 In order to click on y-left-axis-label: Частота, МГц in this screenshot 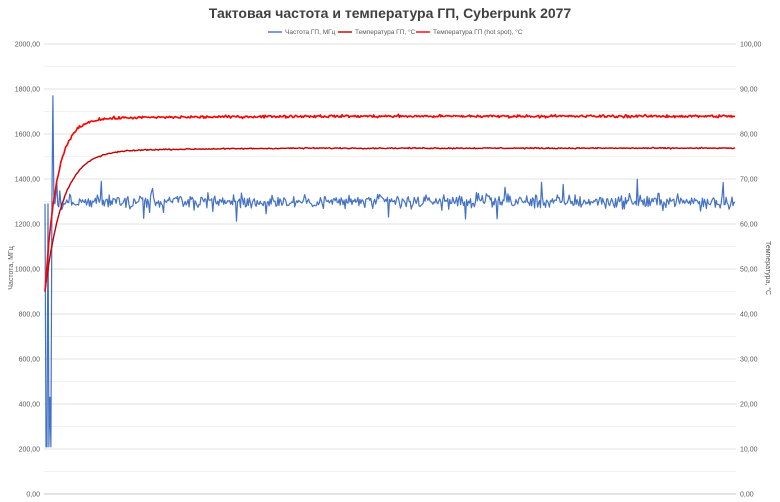, I will do `click(11, 267)`.